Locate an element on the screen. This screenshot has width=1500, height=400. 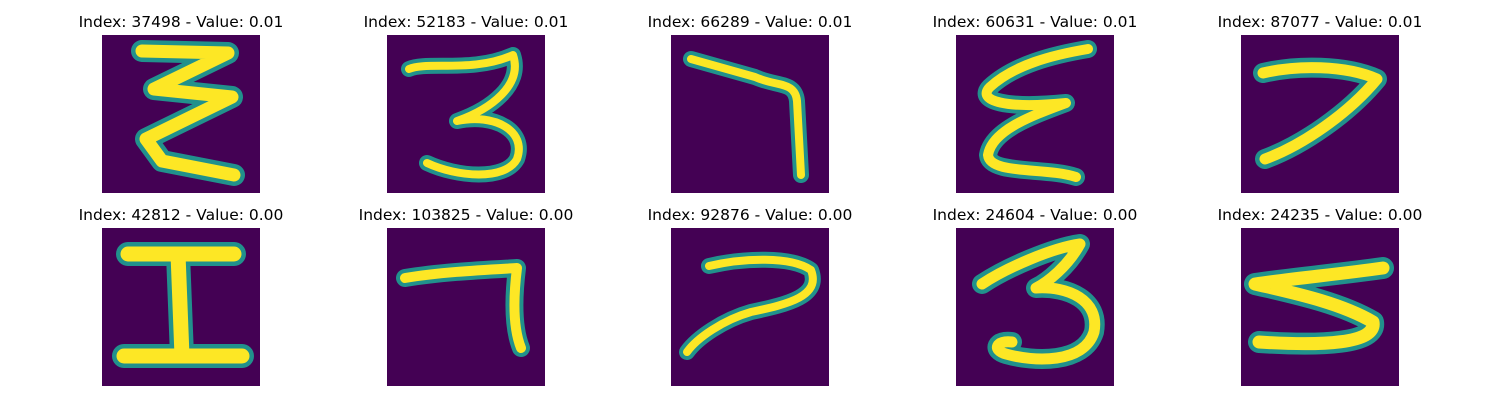
sample-title: Index: 42812 - Value: 0.00 is located at coordinates (181, 215).